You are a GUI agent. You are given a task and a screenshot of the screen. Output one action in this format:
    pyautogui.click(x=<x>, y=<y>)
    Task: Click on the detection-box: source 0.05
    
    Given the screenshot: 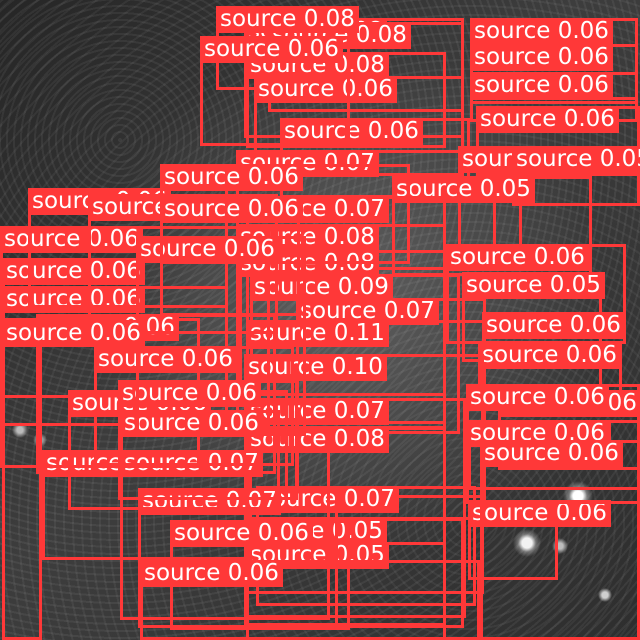 What is the action you would take?
    pyautogui.click(x=576, y=176)
    